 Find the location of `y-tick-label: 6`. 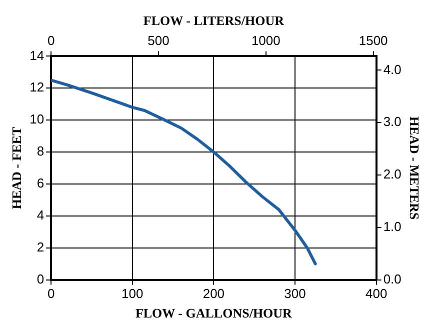

y-tick-label: 6 is located at coordinates (40, 183).